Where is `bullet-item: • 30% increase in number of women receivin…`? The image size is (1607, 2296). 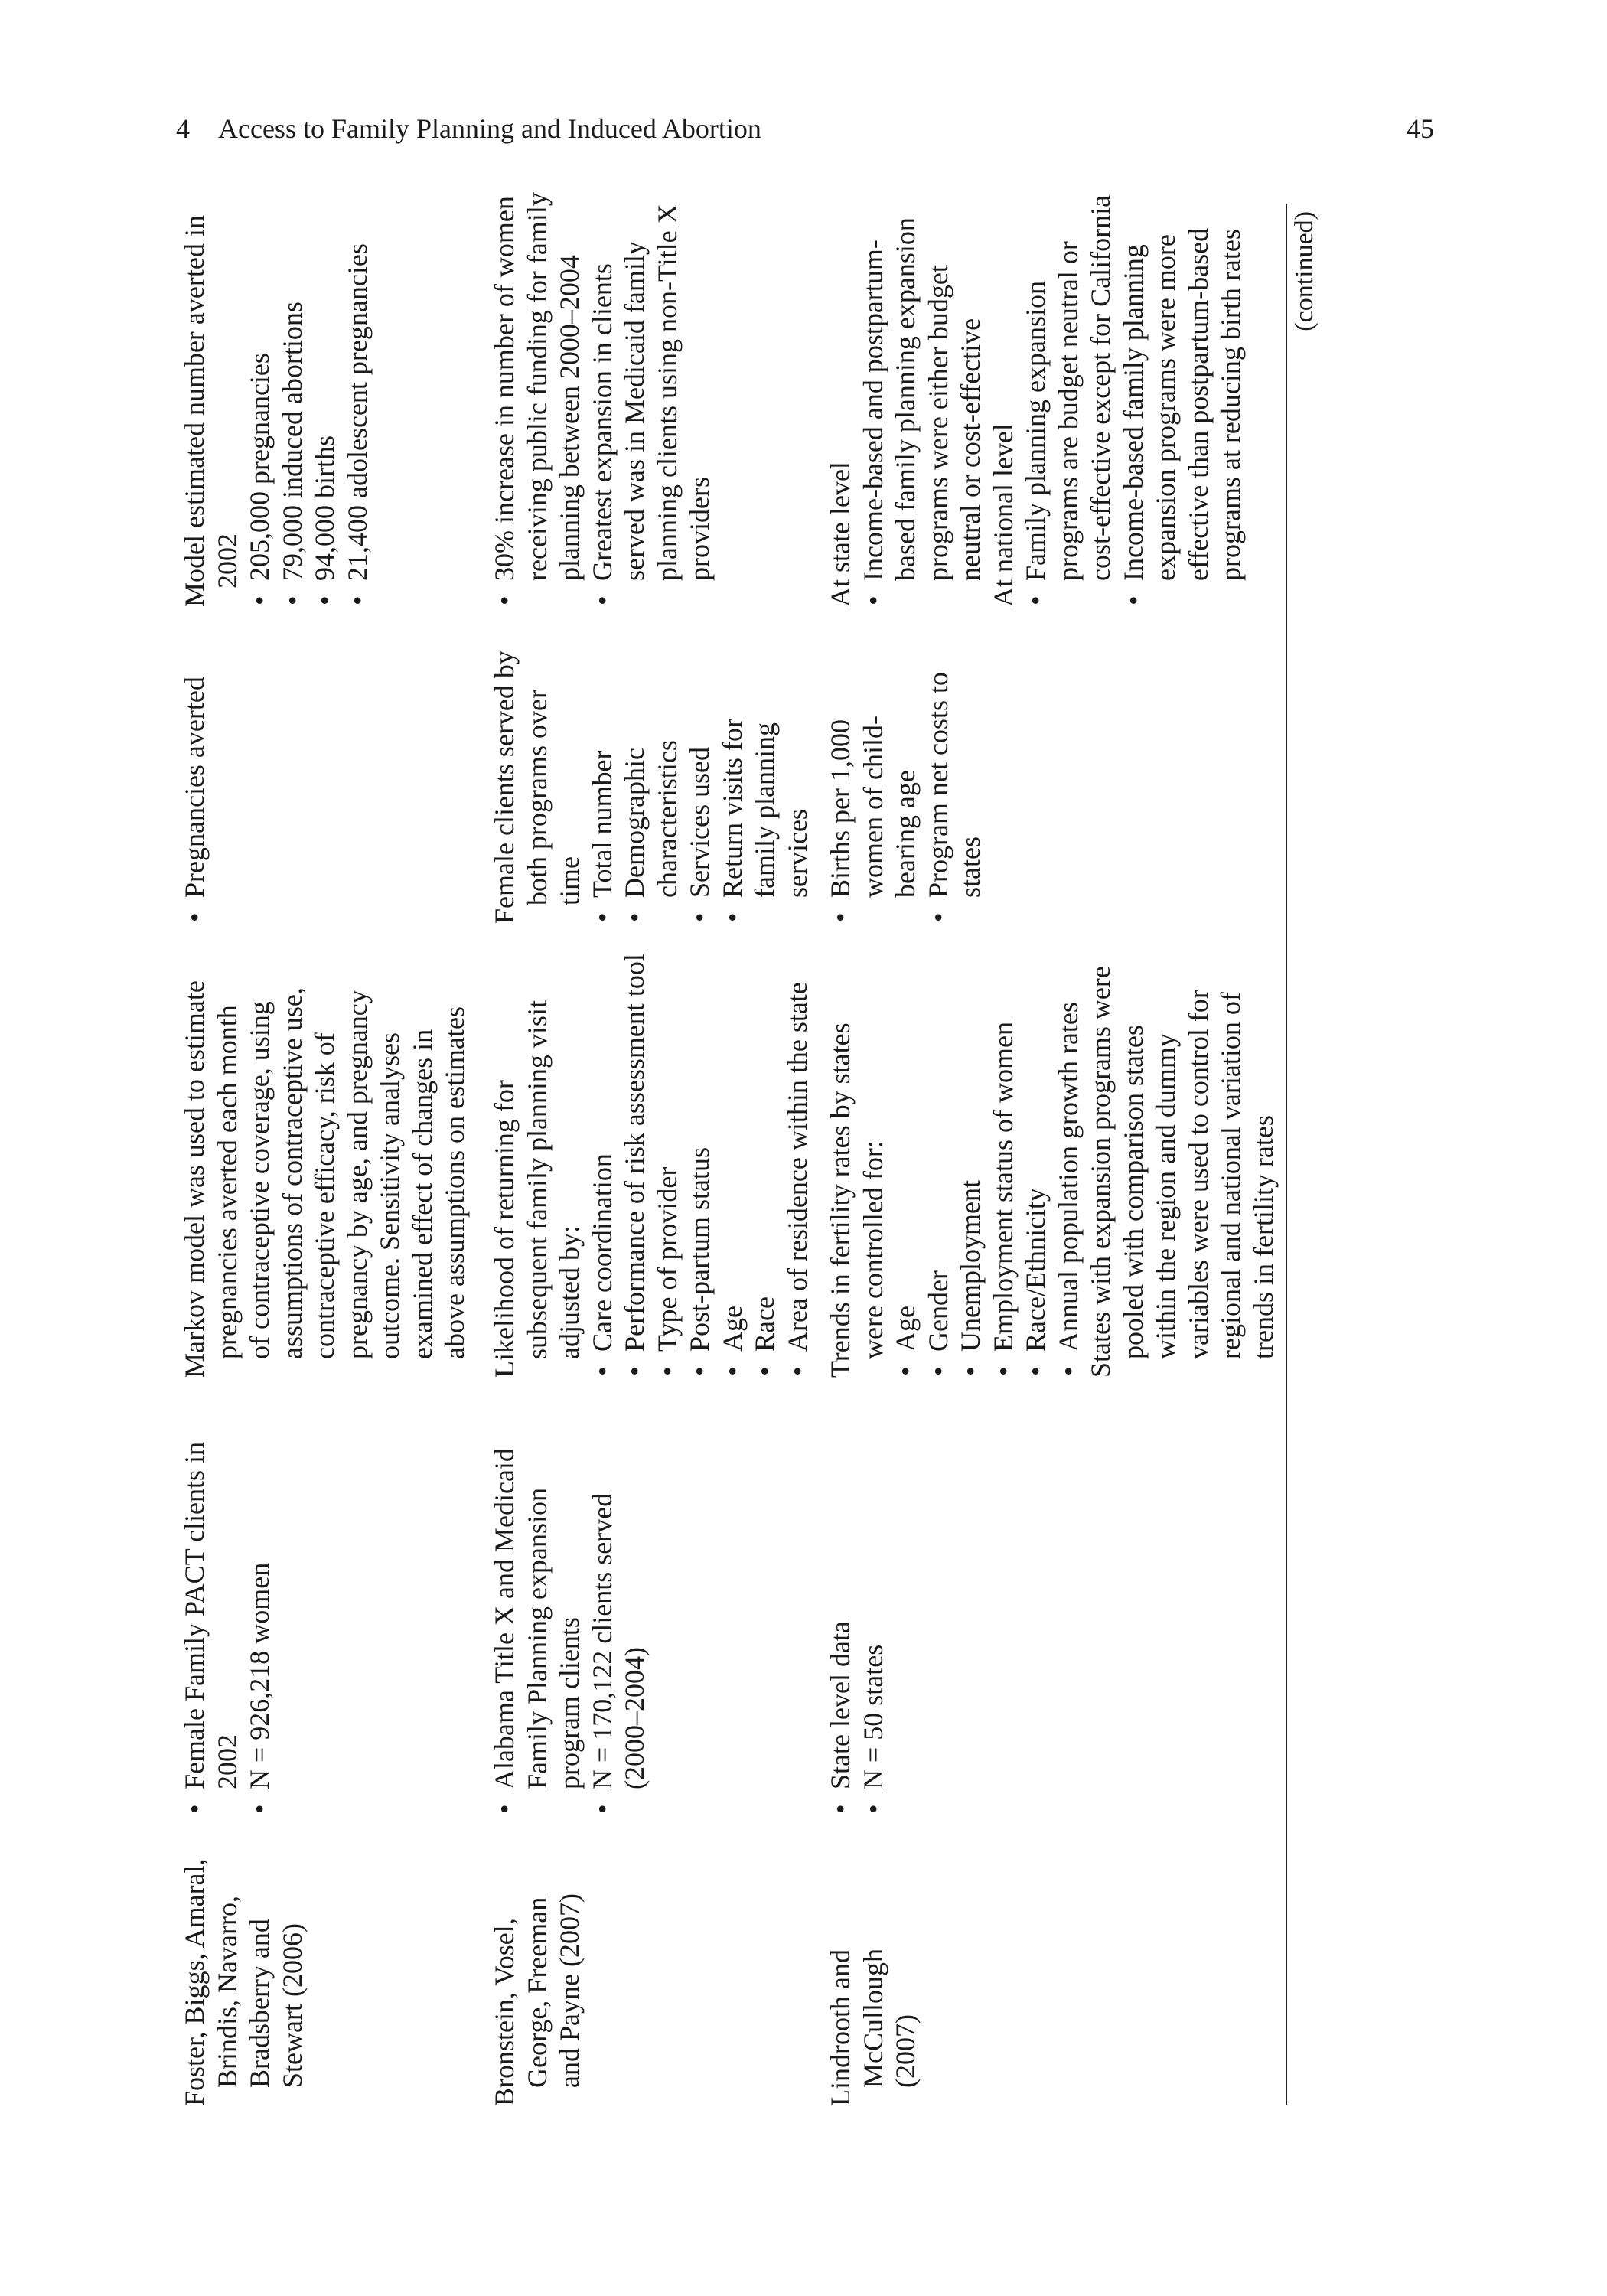
bullet-item: • 30% increase in number of women receivin… is located at coordinates (537, 399).